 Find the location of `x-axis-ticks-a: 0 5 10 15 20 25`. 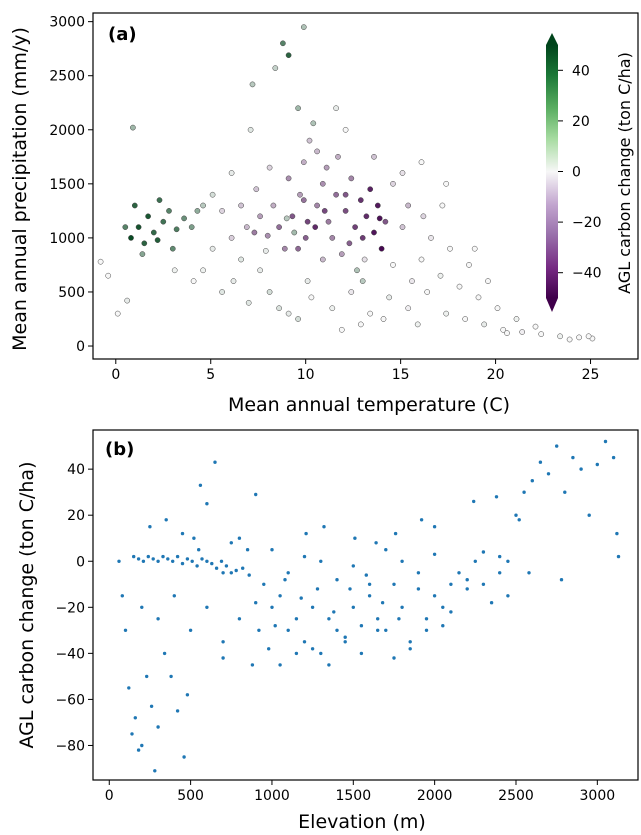

x-axis-ticks-a: 0 5 10 15 20 25 is located at coordinates (355, 371).